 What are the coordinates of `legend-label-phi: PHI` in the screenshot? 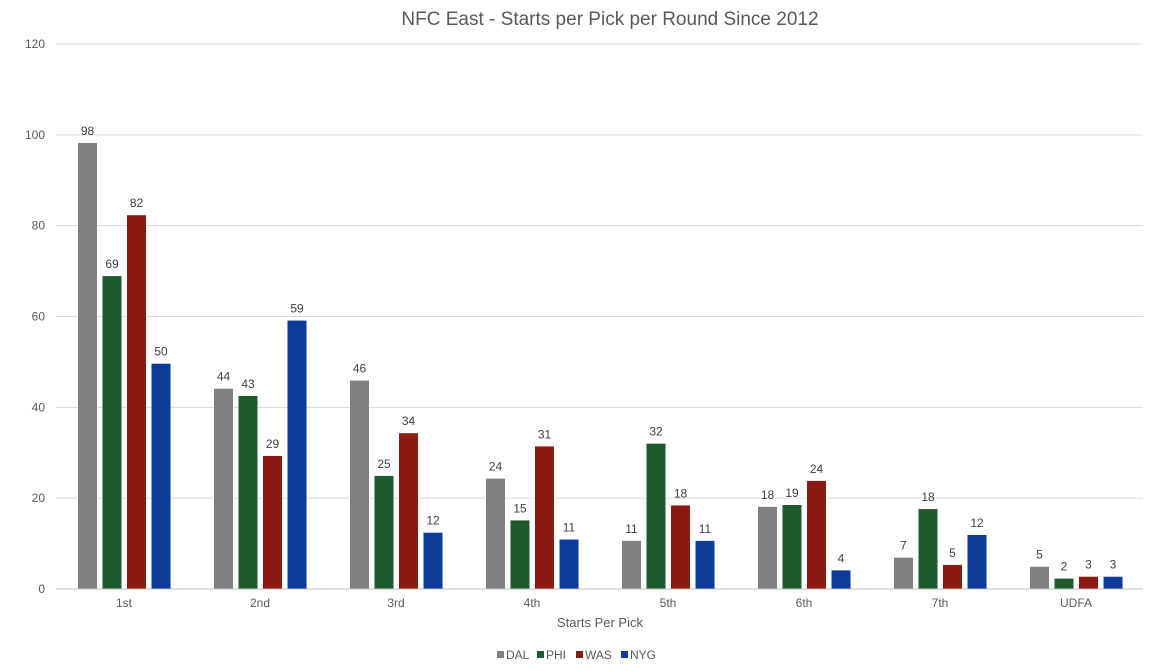 It's located at (556, 655).